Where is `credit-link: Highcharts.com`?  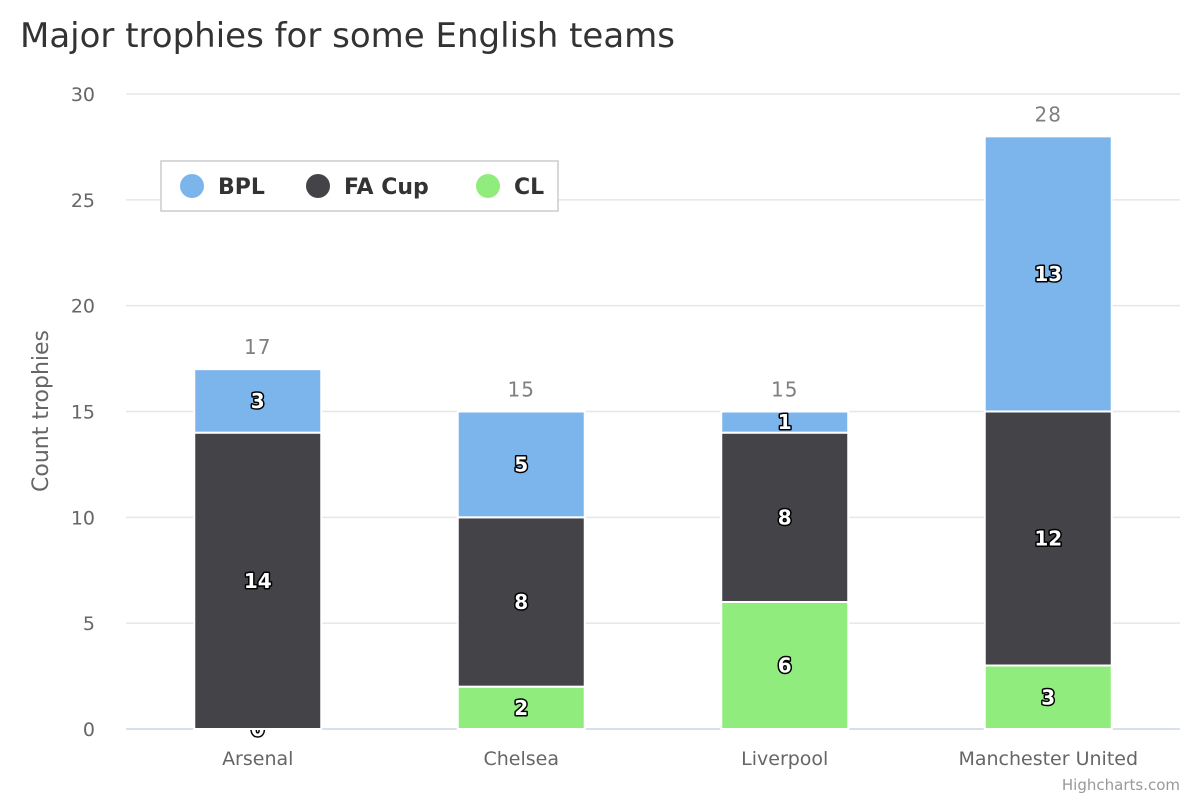 credit-link: Highcharts.com is located at coordinates (1121, 785).